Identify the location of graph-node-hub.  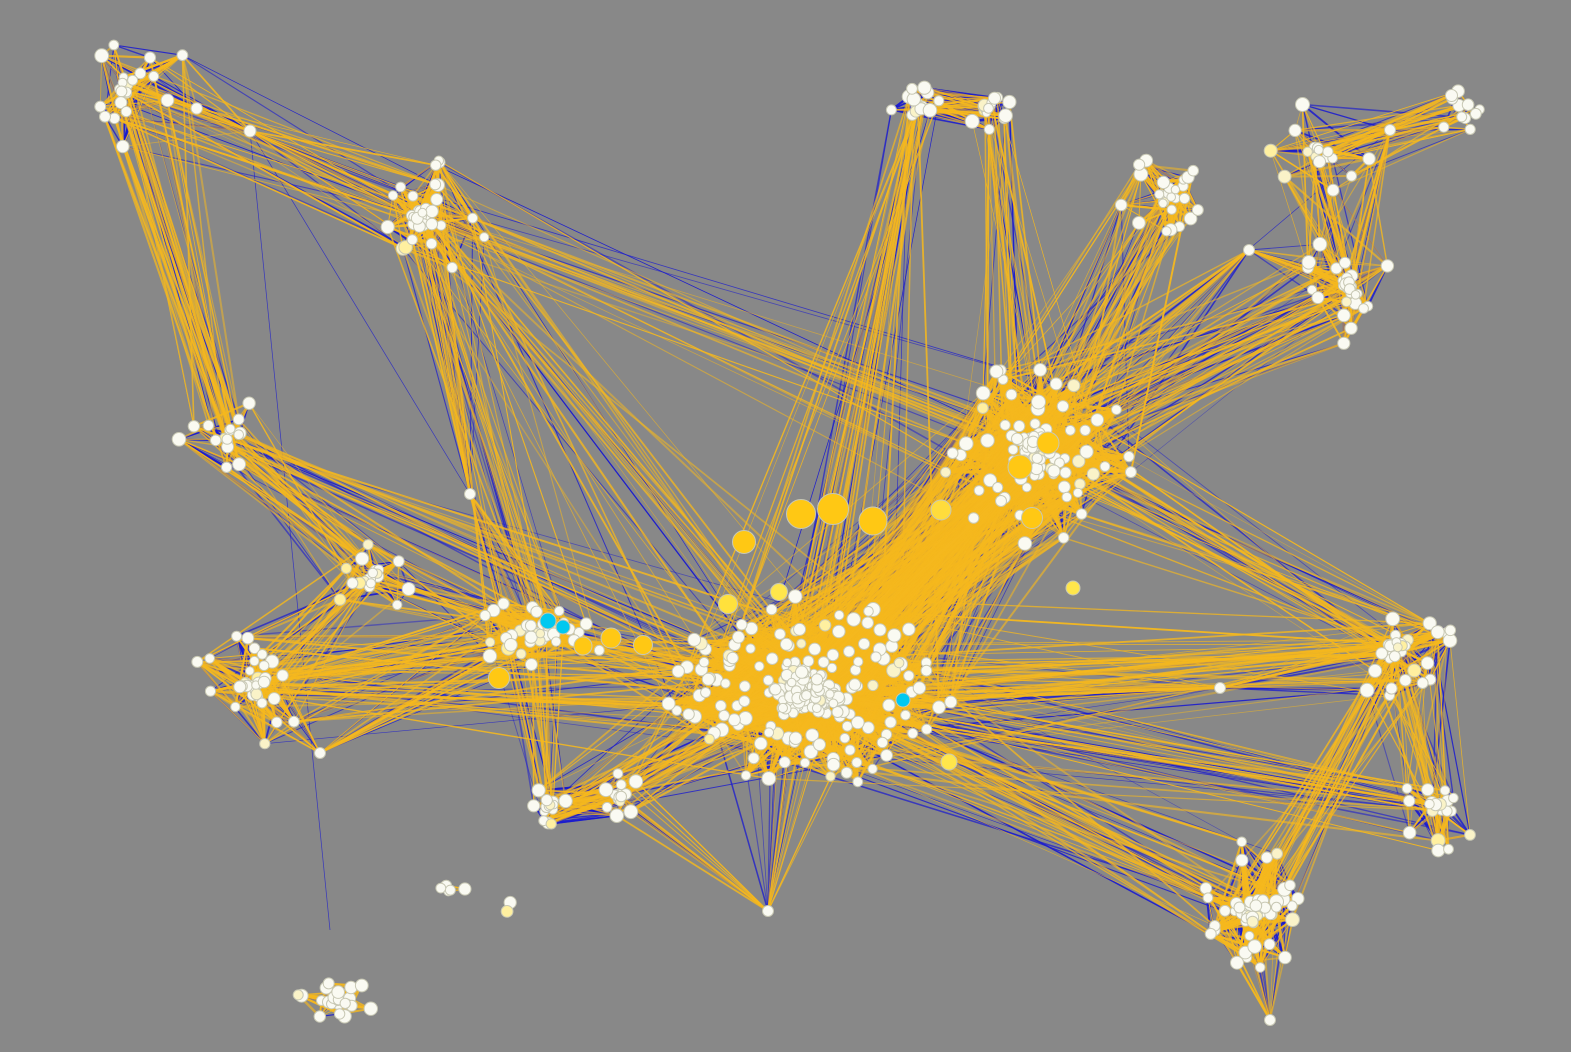
(768, 911).